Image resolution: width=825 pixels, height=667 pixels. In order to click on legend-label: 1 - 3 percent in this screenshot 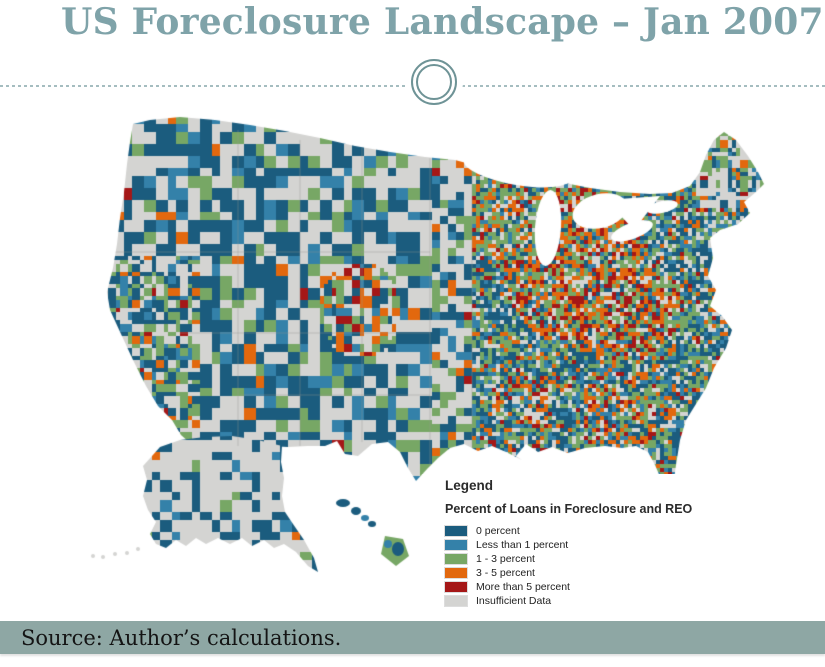, I will do `click(505, 559)`.